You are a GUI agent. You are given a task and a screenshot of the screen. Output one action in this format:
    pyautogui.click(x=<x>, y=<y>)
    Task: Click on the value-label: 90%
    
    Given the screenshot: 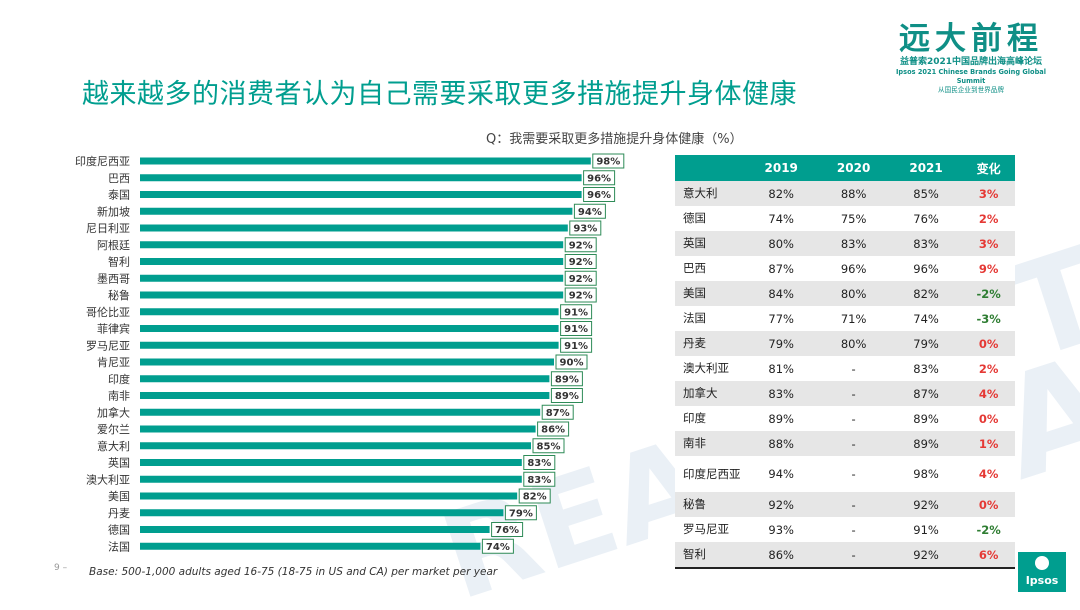 What is the action you would take?
    pyautogui.click(x=572, y=363)
    